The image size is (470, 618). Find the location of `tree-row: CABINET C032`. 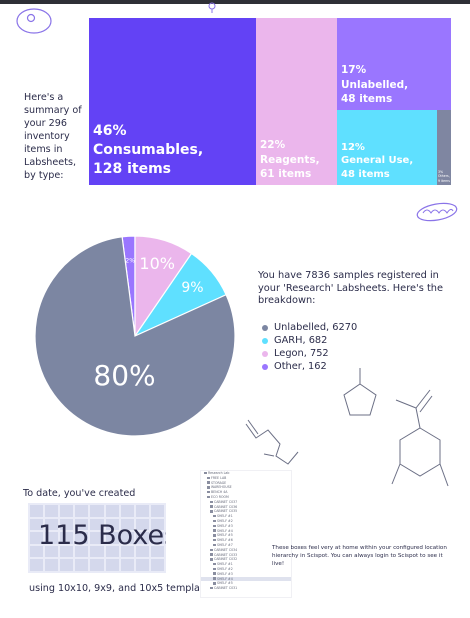

tree-row: CABINET C032 is located at coordinates (246, 559).